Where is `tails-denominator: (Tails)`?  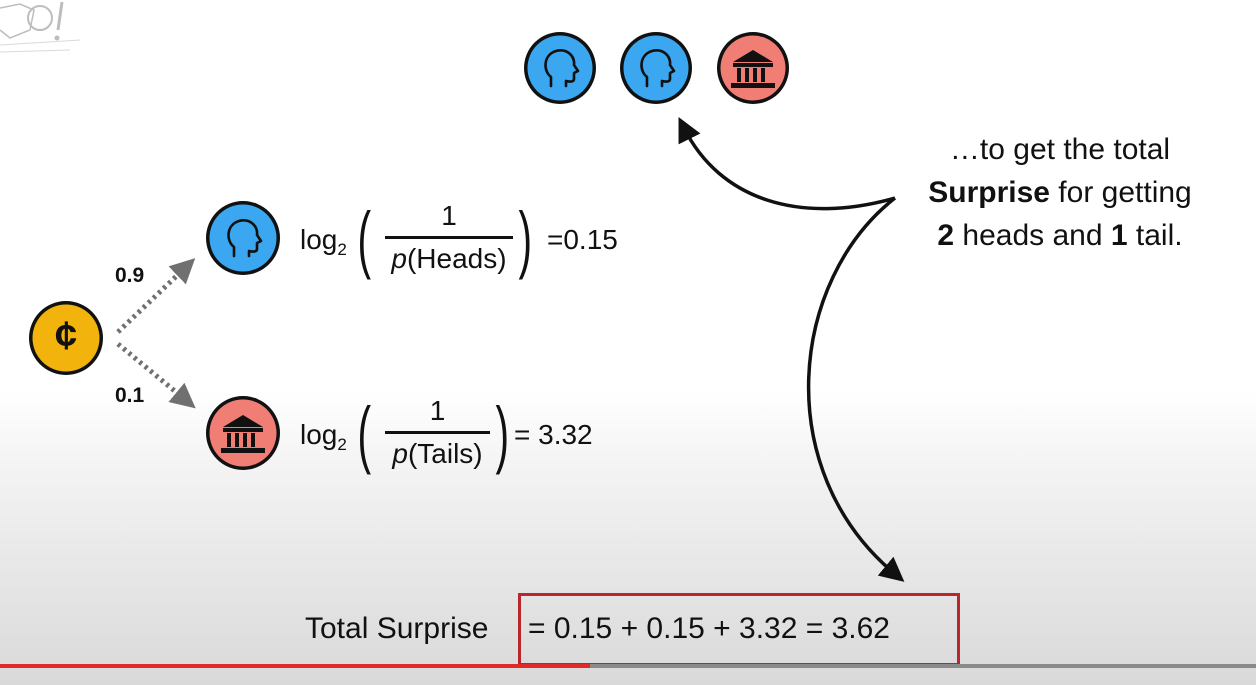
tails-denominator: (Tails) is located at coordinates (445, 453).